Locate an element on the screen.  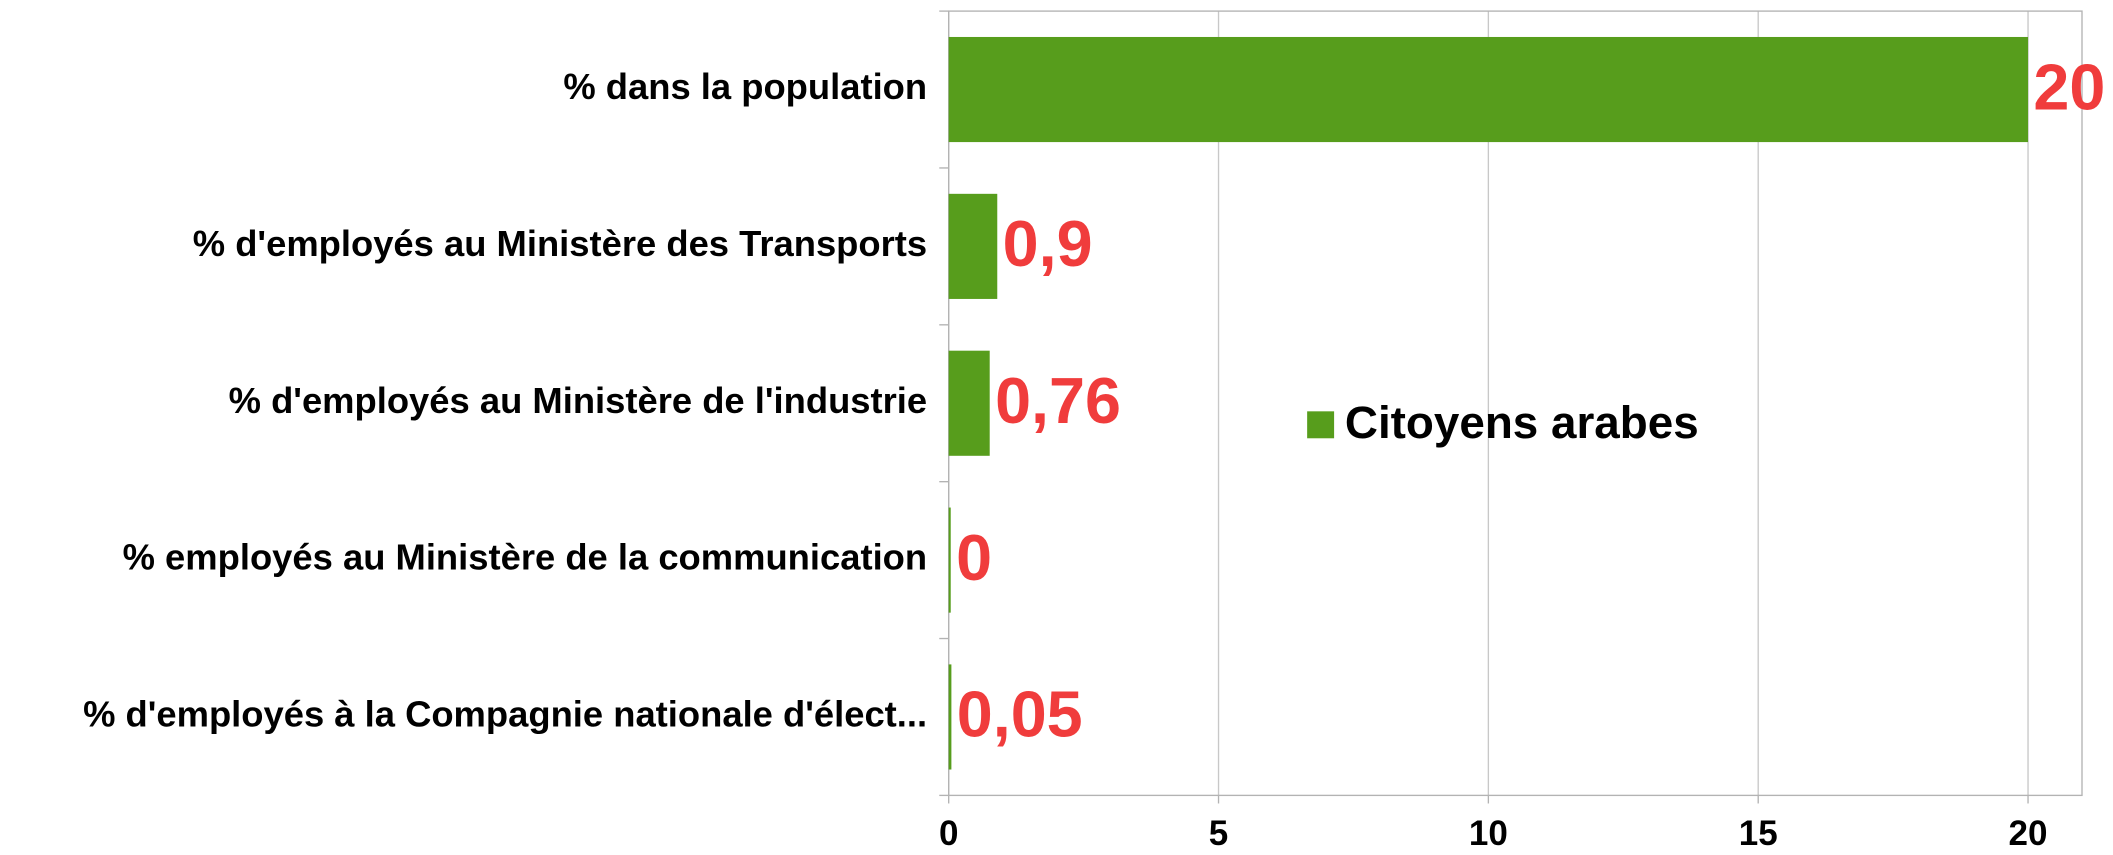
x-tick-label: 0 is located at coordinates (948, 833).